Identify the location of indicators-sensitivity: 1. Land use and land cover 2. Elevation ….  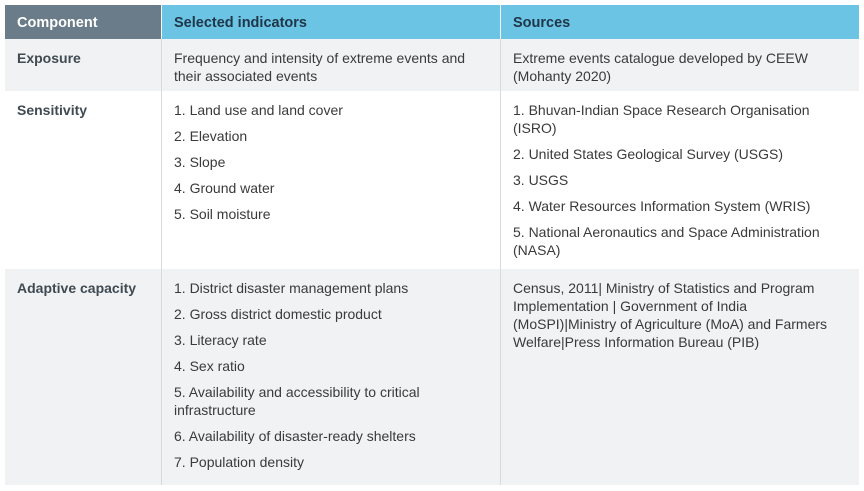
(330, 180).